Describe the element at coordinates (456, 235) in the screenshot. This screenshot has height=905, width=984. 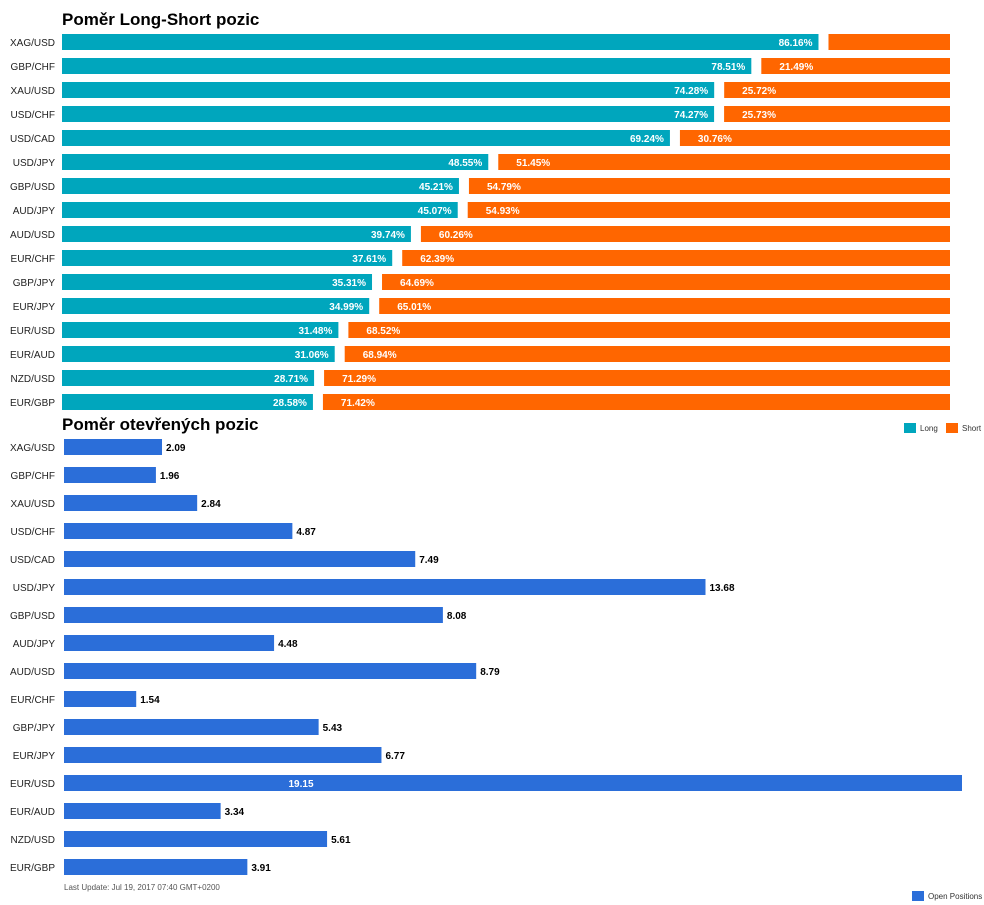
I see `short-value-label: 60.26%` at that location.